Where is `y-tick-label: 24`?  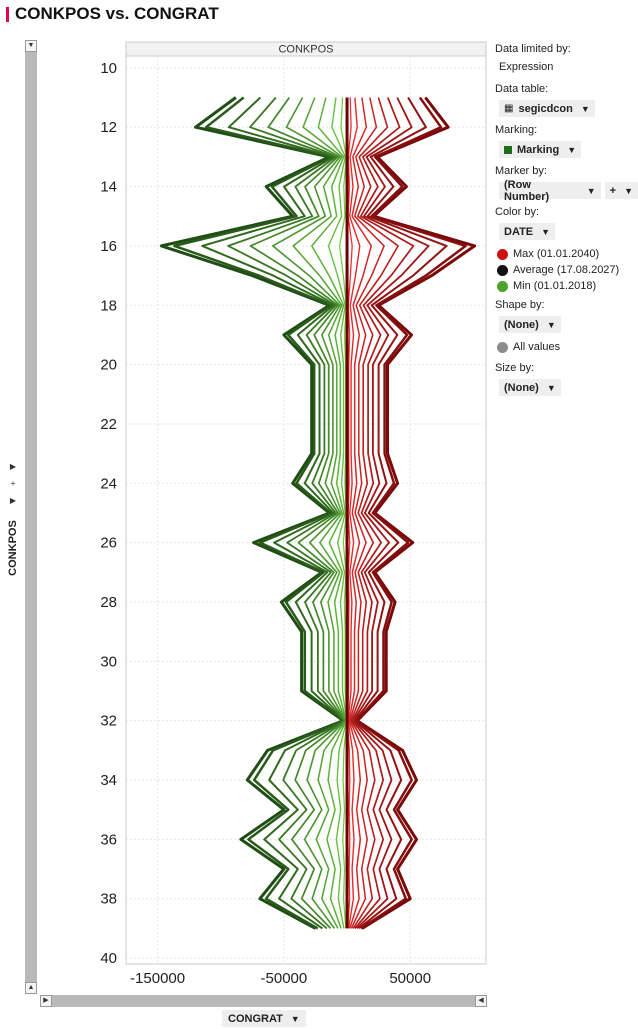 y-tick-label: 24 is located at coordinates (108, 483).